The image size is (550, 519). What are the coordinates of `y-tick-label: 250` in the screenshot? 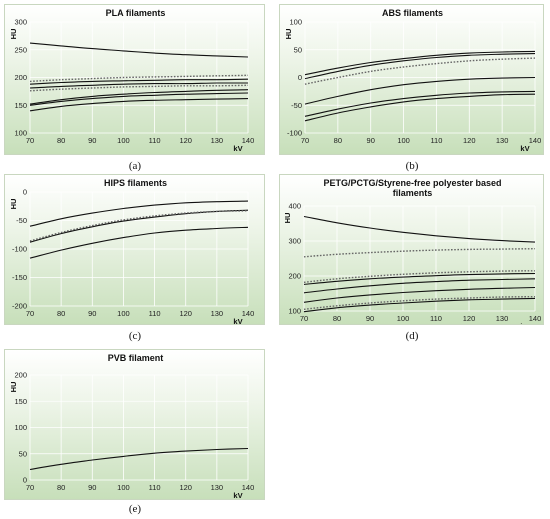 It's located at (20, 49).